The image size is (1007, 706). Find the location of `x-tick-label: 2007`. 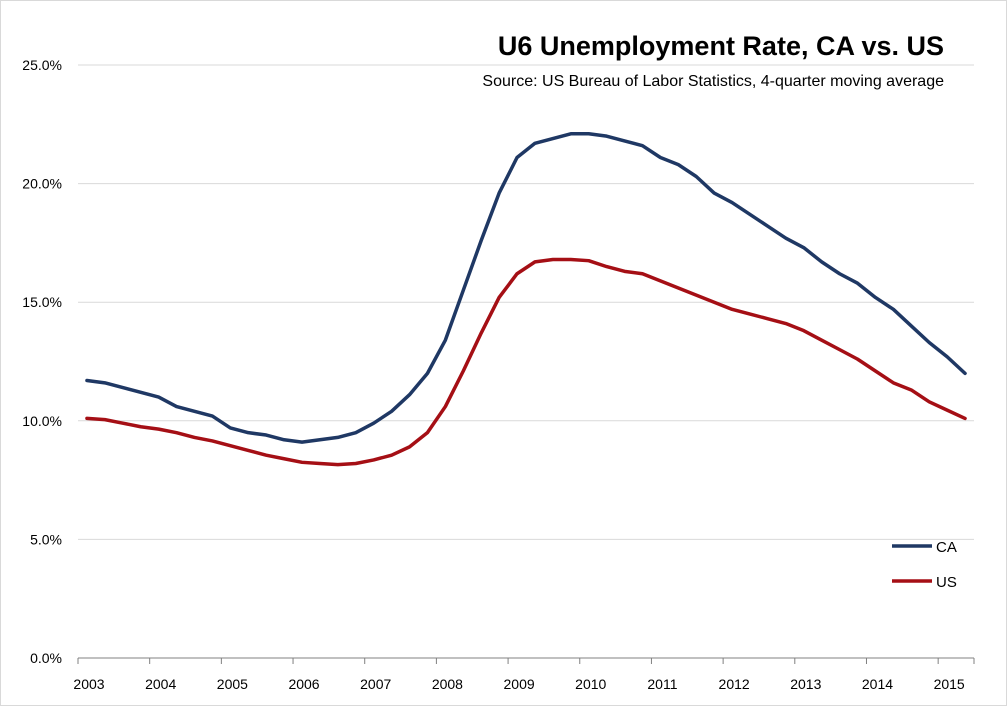

x-tick-label: 2007 is located at coordinates (375, 684).